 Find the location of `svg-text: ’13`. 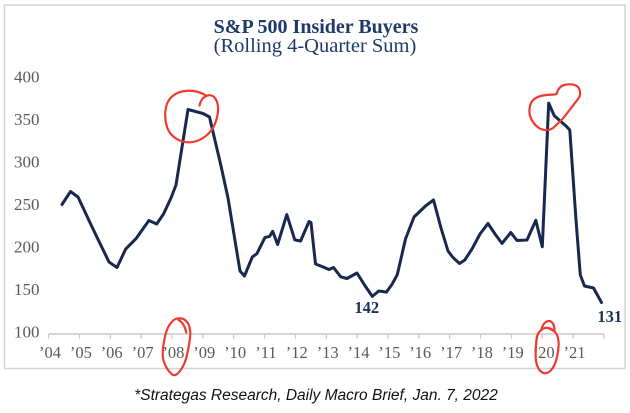

svg-text: ’13 is located at coordinates (328, 352).